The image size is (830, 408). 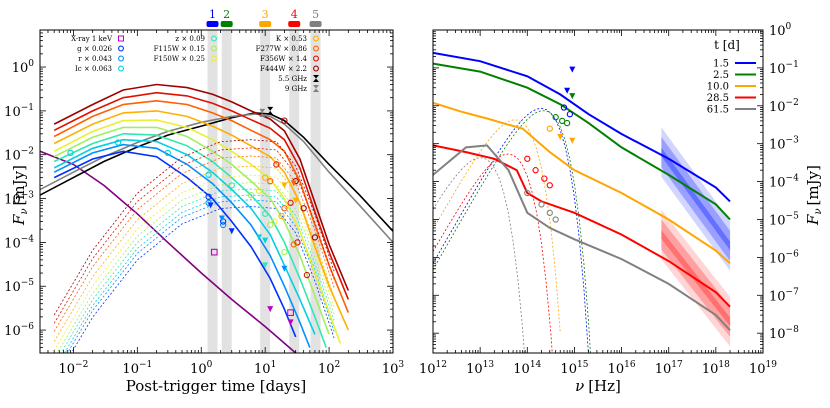 I want to click on x-tick-label: 10⁰, so click(x=201, y=368).